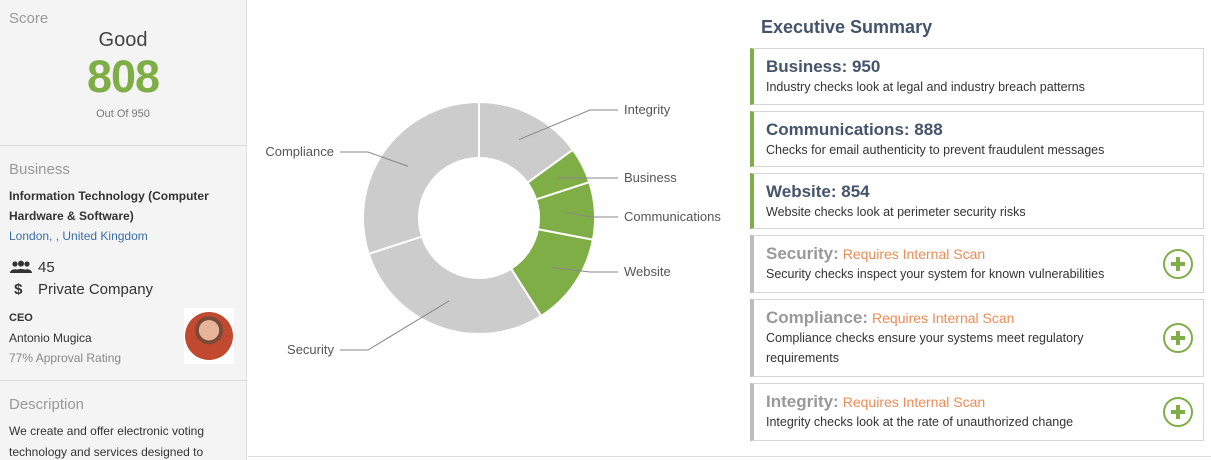  I want to click on slice-label: Website, so click(647, 271).